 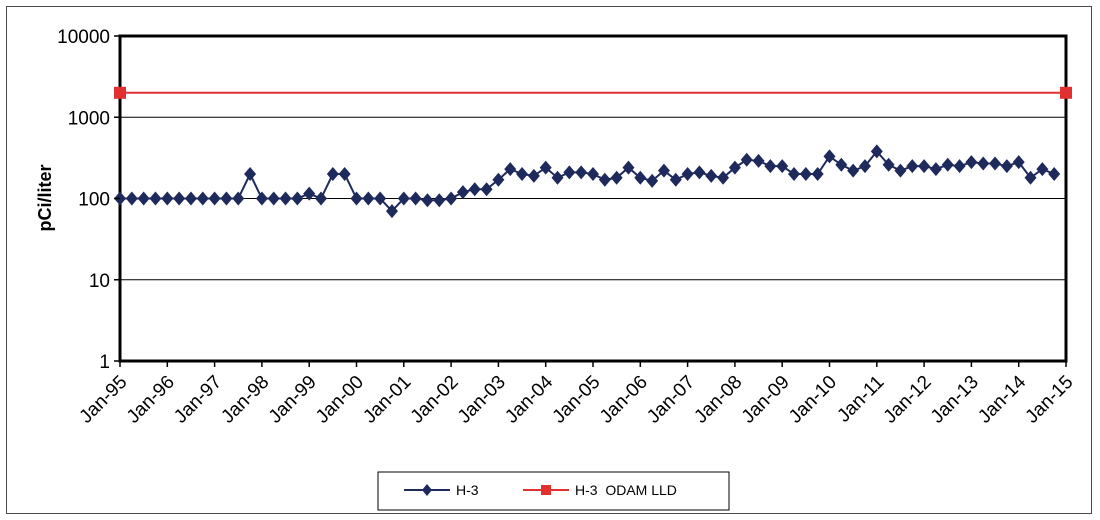 What do you see at coordinates (626, 490) in the screenshot?
I see `legend-label: H-3 ODAM LLD` at bounding box center [626, 490].